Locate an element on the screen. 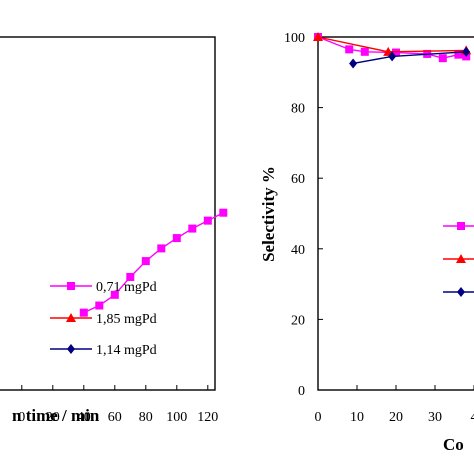 This screenshot has width=474, height=474. right-series-layer is located at coordinates (392, 50).